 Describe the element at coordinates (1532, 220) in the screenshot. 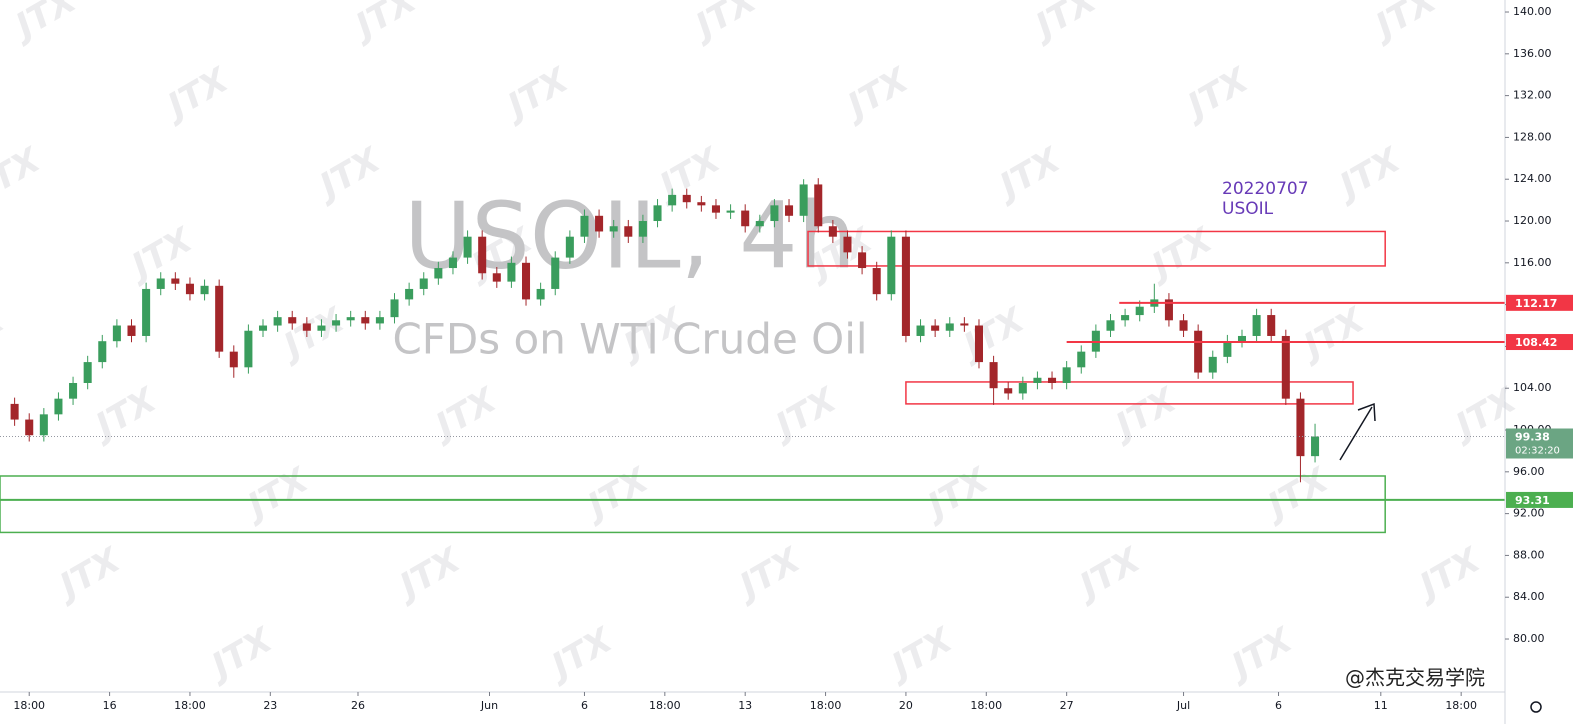

I see `y-tick-label: 120.00` at that location.